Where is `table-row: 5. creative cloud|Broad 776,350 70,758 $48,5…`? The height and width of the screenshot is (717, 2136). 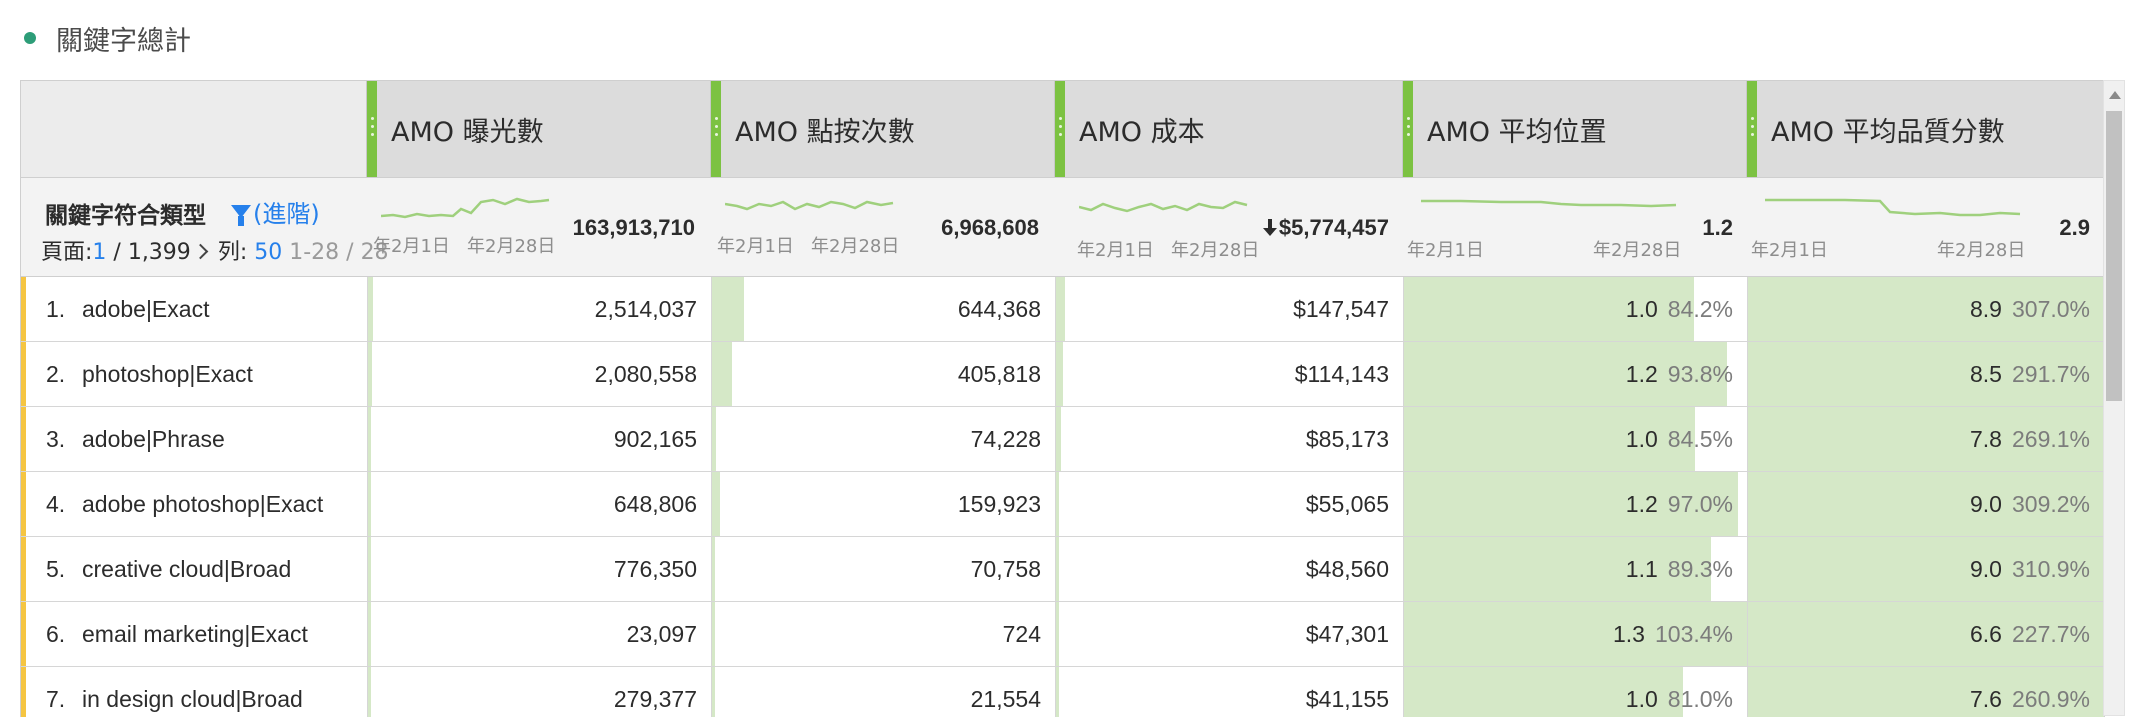
table-row: 5. creative cloud|Broad 776,350 70,758 $48,5… is located at coordinates (1062, 569).